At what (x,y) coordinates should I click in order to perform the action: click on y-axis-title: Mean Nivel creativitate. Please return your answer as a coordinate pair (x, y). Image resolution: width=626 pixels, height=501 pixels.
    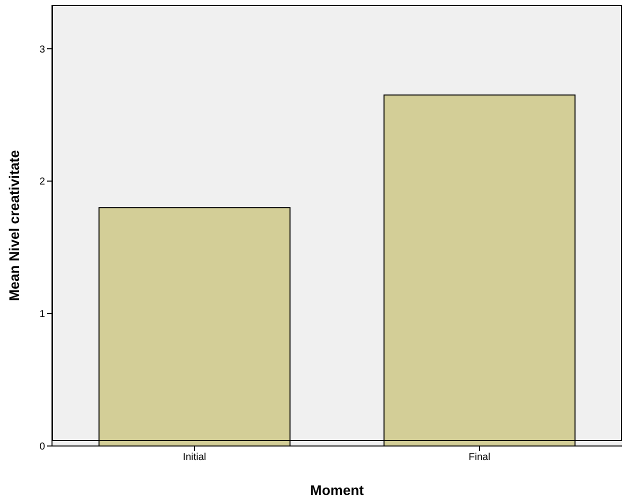
    Looking at the image, I should click on (14, 225).